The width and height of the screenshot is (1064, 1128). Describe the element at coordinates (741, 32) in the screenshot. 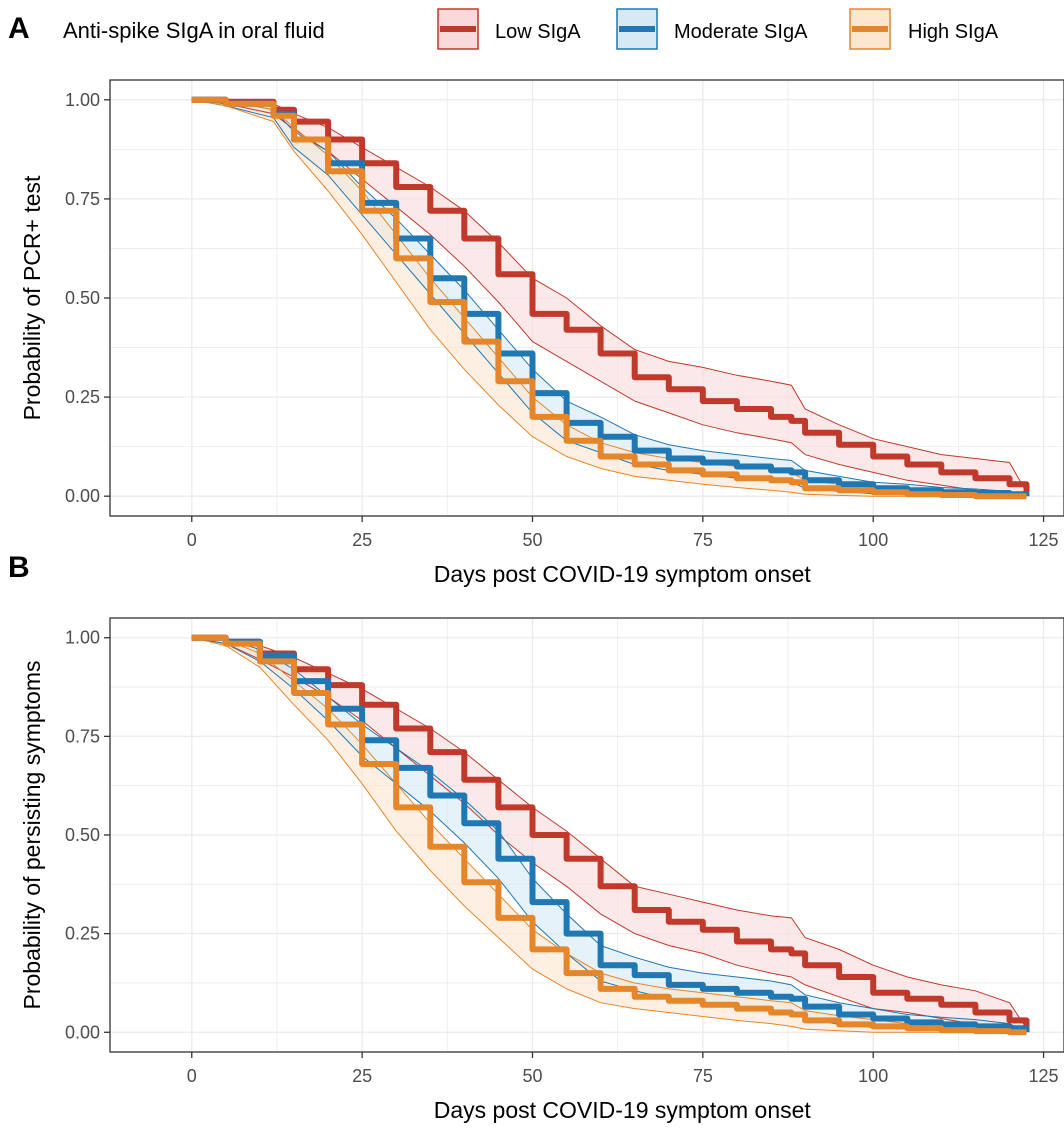

I see `legend-entry-moderate: Moderate SIgA` at that location.